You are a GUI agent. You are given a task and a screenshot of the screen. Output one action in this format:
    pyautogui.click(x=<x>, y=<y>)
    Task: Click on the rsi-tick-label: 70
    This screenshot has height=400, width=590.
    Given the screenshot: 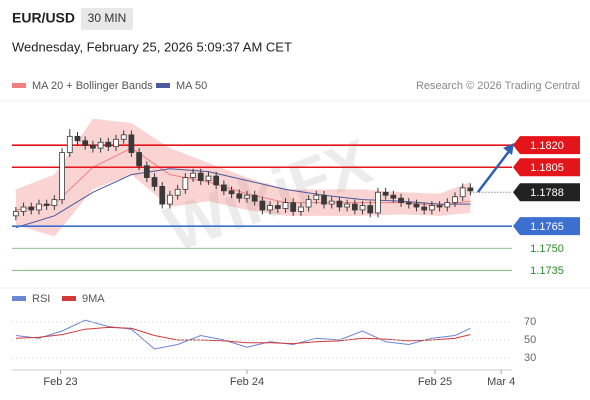 What is the action you would take?
    pyautogui.click(x=530, y=322)
    